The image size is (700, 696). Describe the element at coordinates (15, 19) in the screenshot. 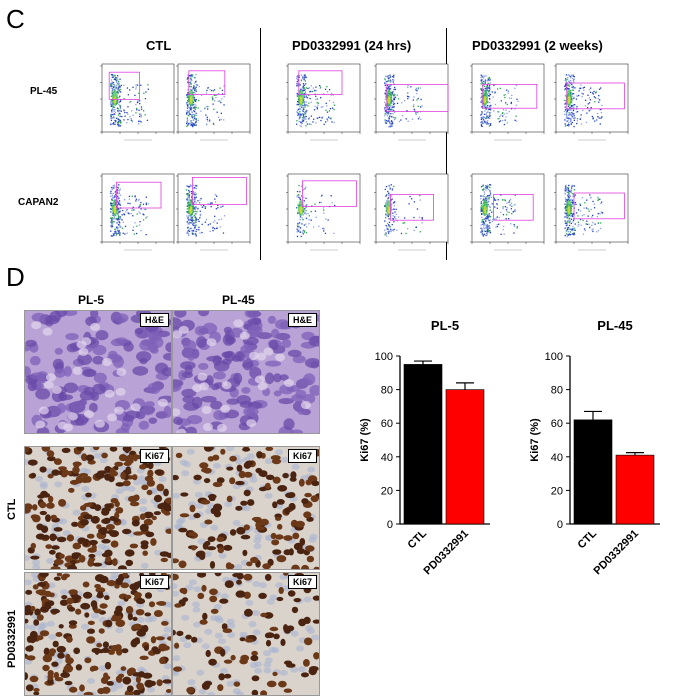

I see `panel-c-letter: C` at that location.